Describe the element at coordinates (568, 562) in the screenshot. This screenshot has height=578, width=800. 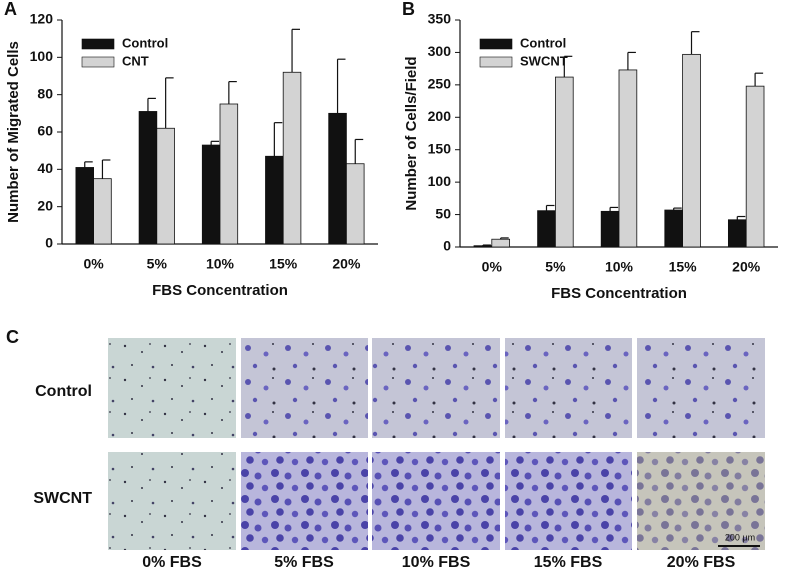
I see `column-label: 15% FBS` at that location.